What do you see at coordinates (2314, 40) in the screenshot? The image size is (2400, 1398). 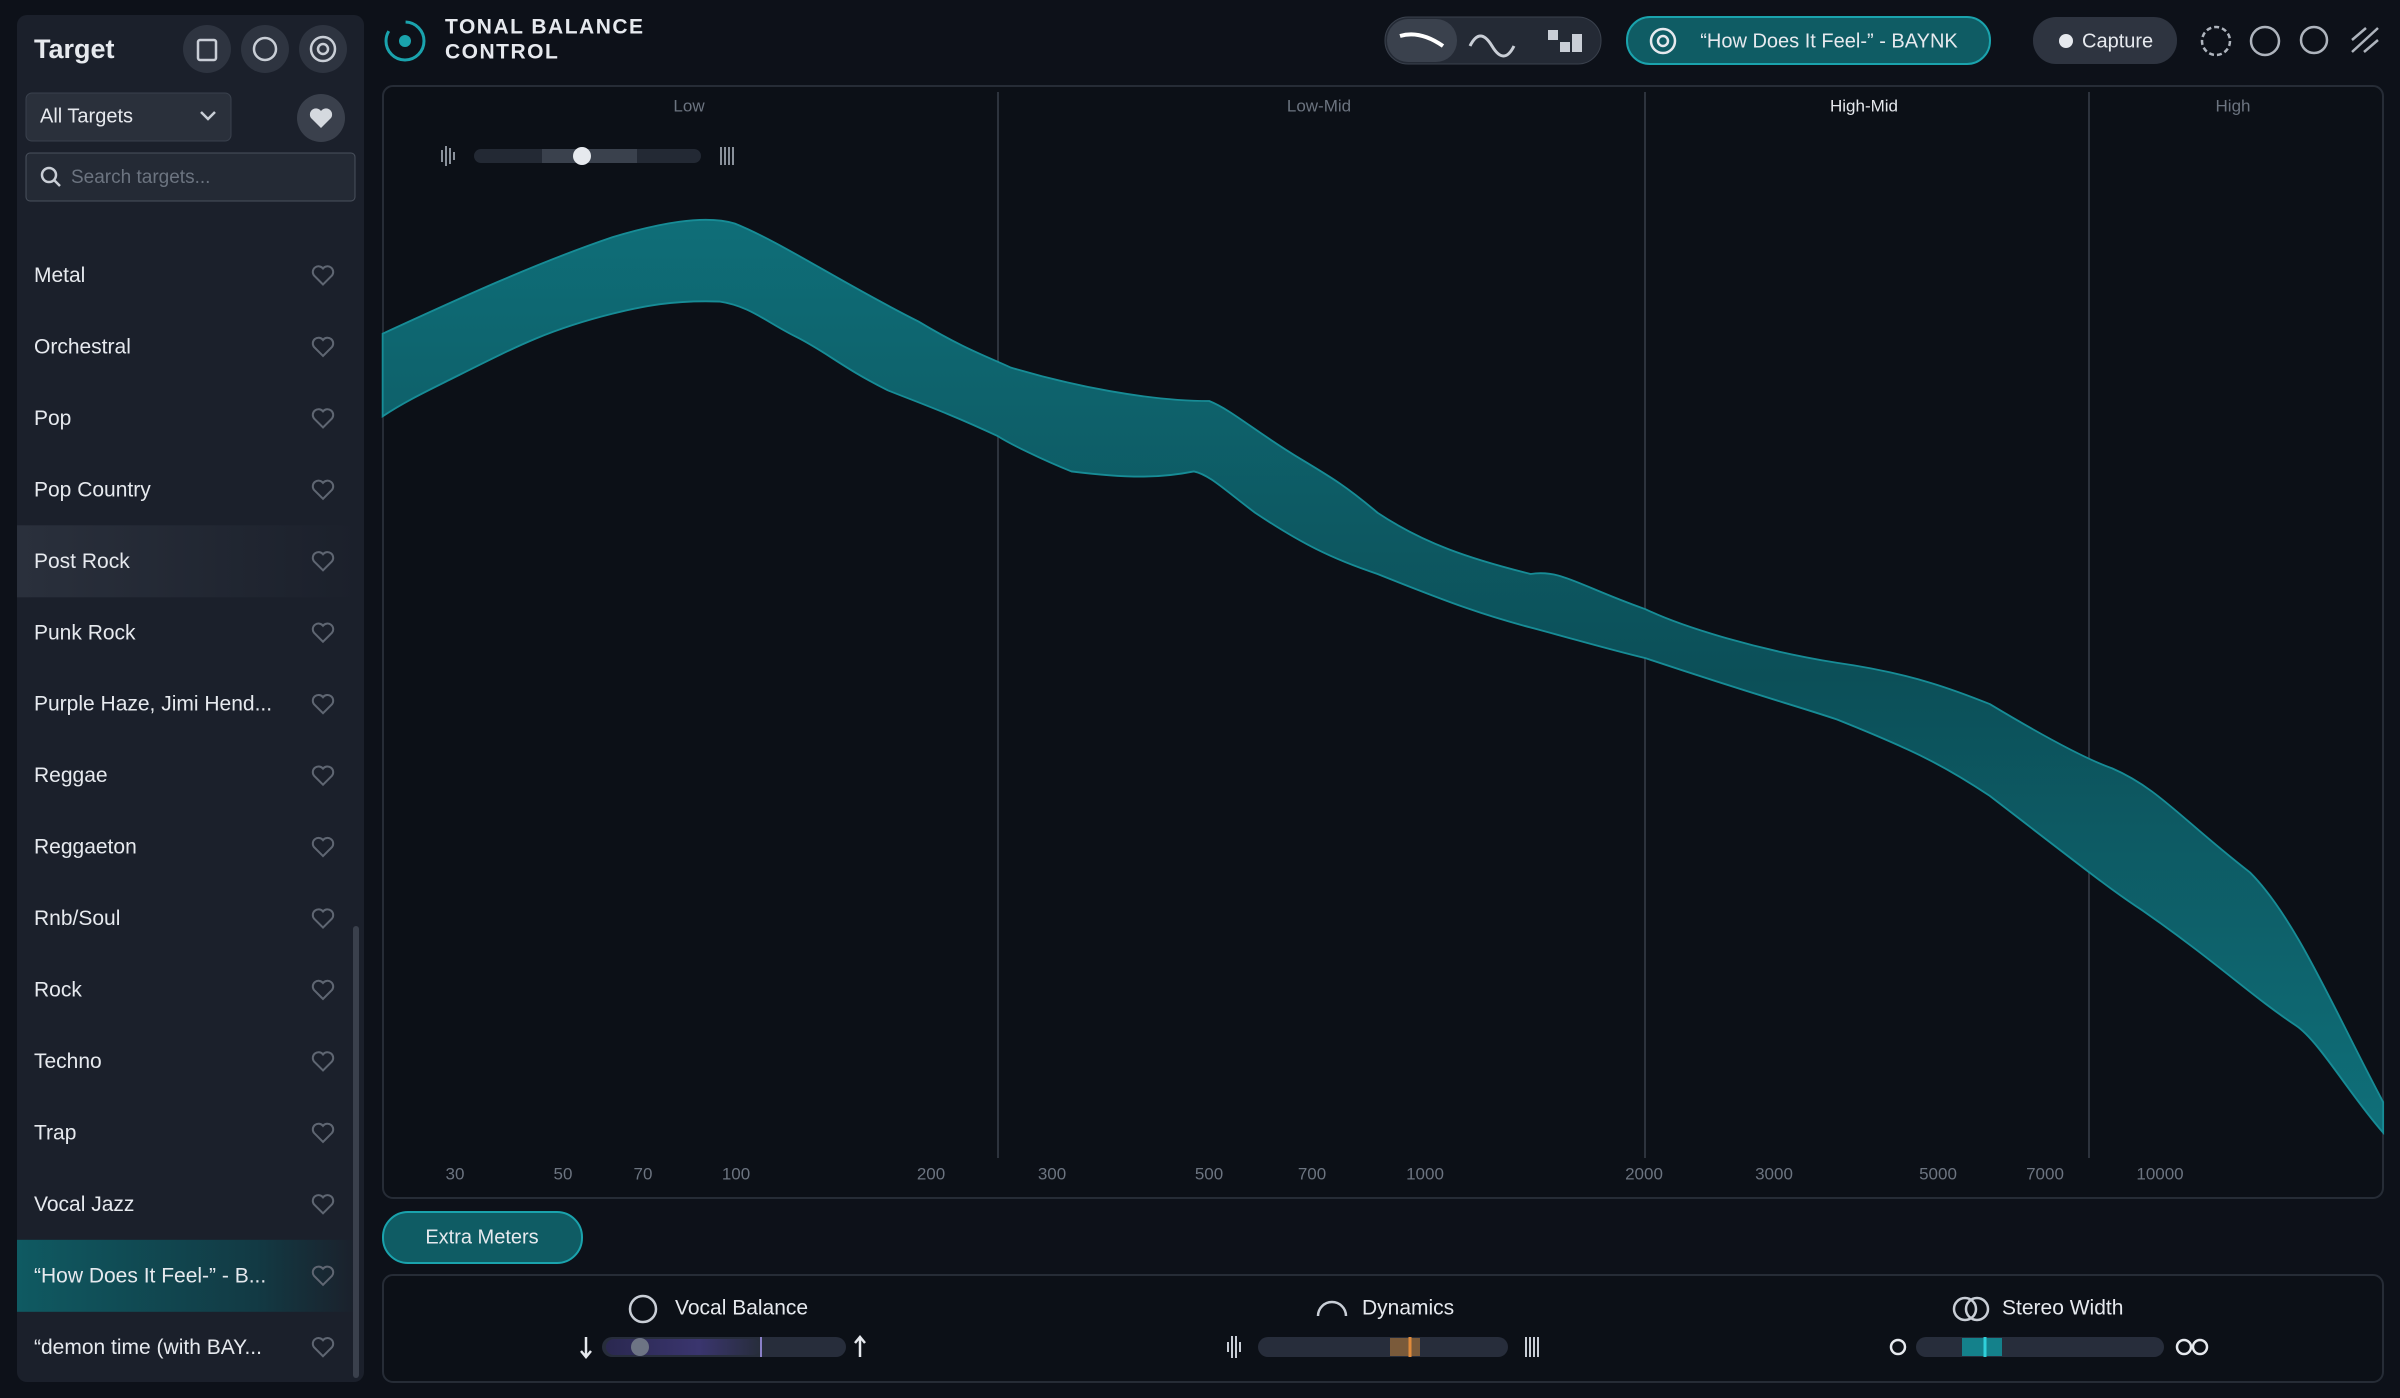 I see `chat-icon` at bounding box center [2314, 40].